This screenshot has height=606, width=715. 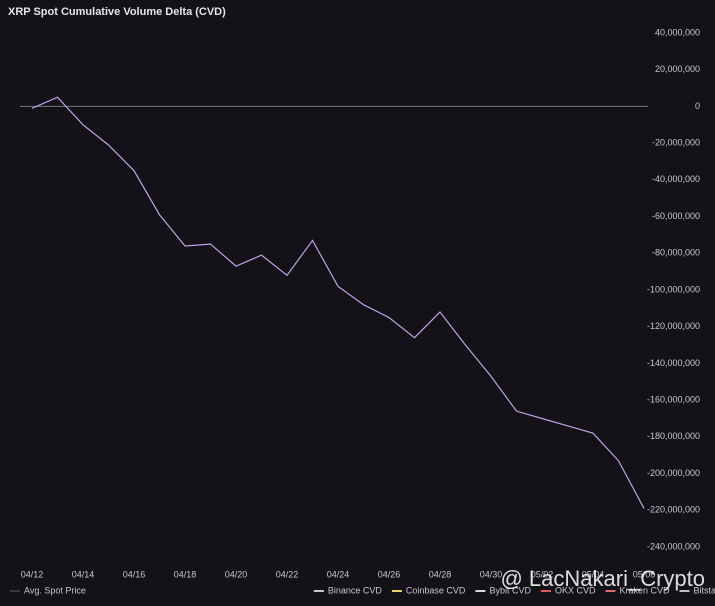 What do you see at coordinates (440, 574) in the screenshot?
I see `x-tick-label: 04/28` at bounding box center [440, 574].